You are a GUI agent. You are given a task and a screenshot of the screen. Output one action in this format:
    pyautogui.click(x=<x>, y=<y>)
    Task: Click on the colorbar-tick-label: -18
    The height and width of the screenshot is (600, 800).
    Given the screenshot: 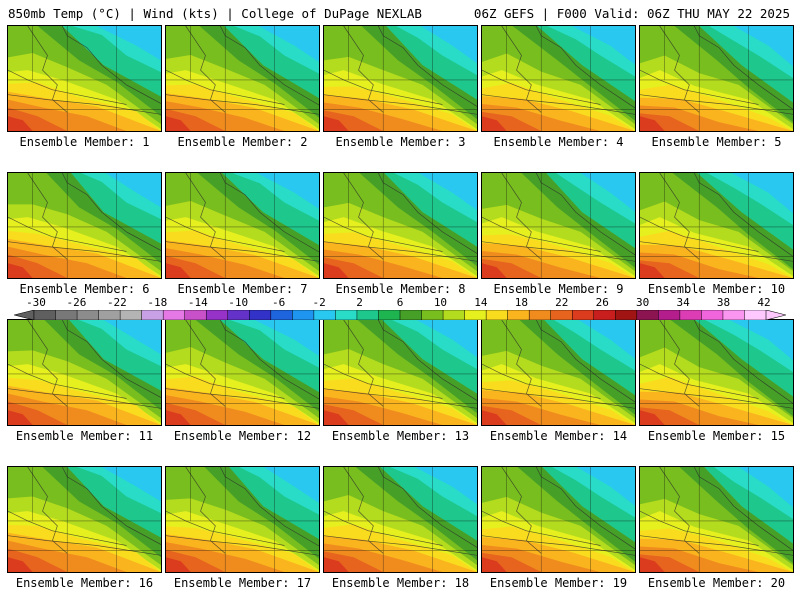 What is the action you would take?
    pyautogui.click(x=157, y=302)
    